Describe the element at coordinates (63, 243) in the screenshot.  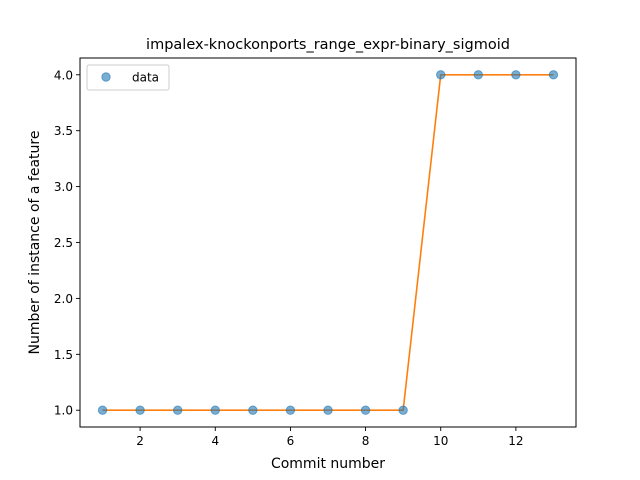
I see `y-tick-label: 2.5` at that location.